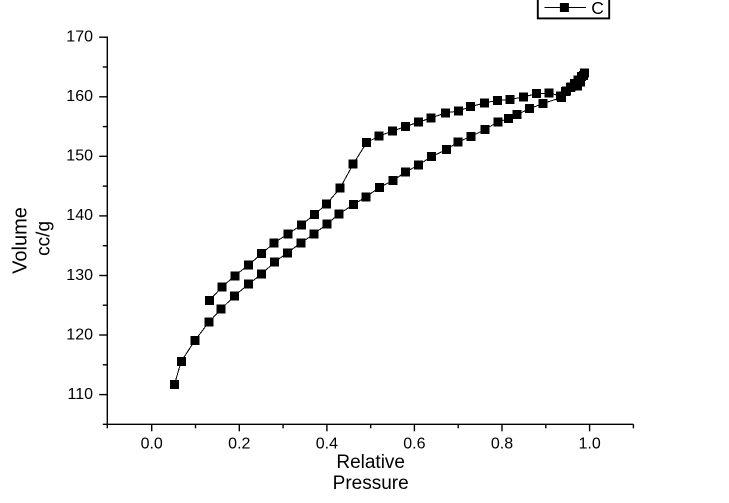 This screenshot has width=729, height=503. What do you see at coordinates (327, 444) in the screenshot?
I see `svg-text: 0.4` at bounding box center [327, 444].